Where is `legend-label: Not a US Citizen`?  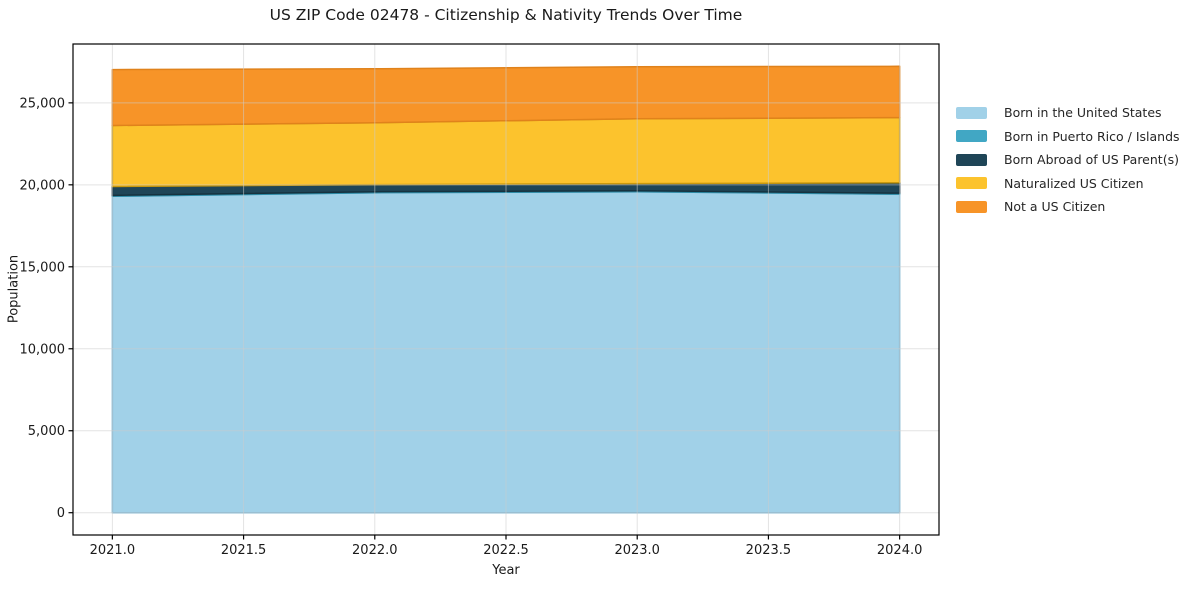
legend-label: Not a US Citizen is located at coordinates (1055, 207).